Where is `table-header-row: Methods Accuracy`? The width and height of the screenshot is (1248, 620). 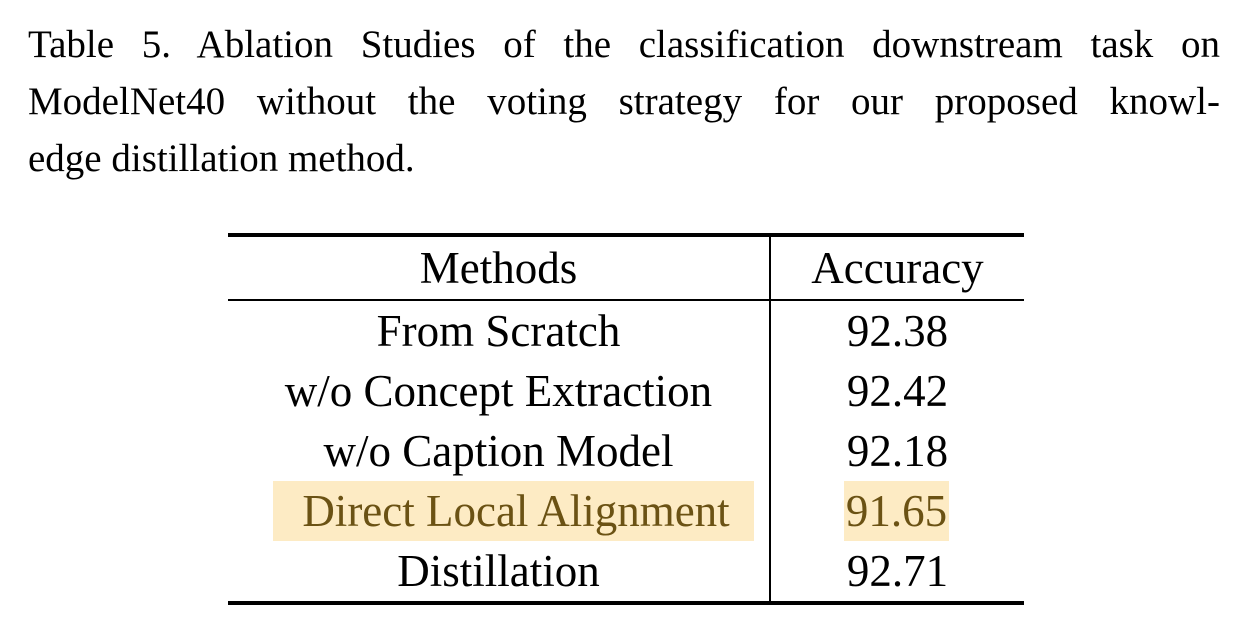
table-header-row: Methods Accuracy is located at coordinates (626, 267).